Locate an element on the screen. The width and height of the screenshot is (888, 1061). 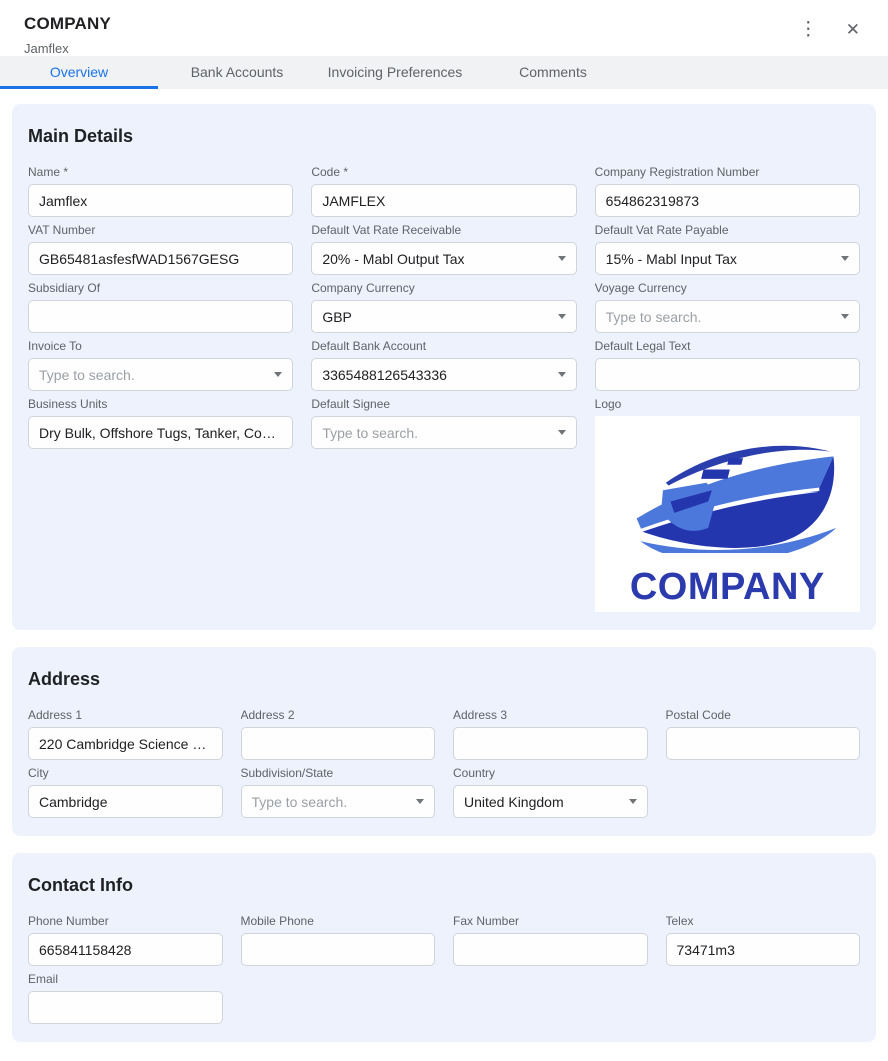
dialog-header: COMPANY Jamflex ⋮ ✕ is located at coordinates (444, 28).